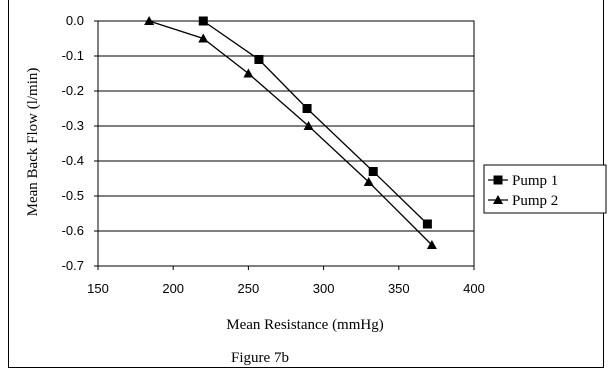 The width and height of the screenshot is (610, 371). What do you see at coordinates (249, 288) in the screenshot?
I see `x-tick-label: 250` at bounding box center [249, 288].